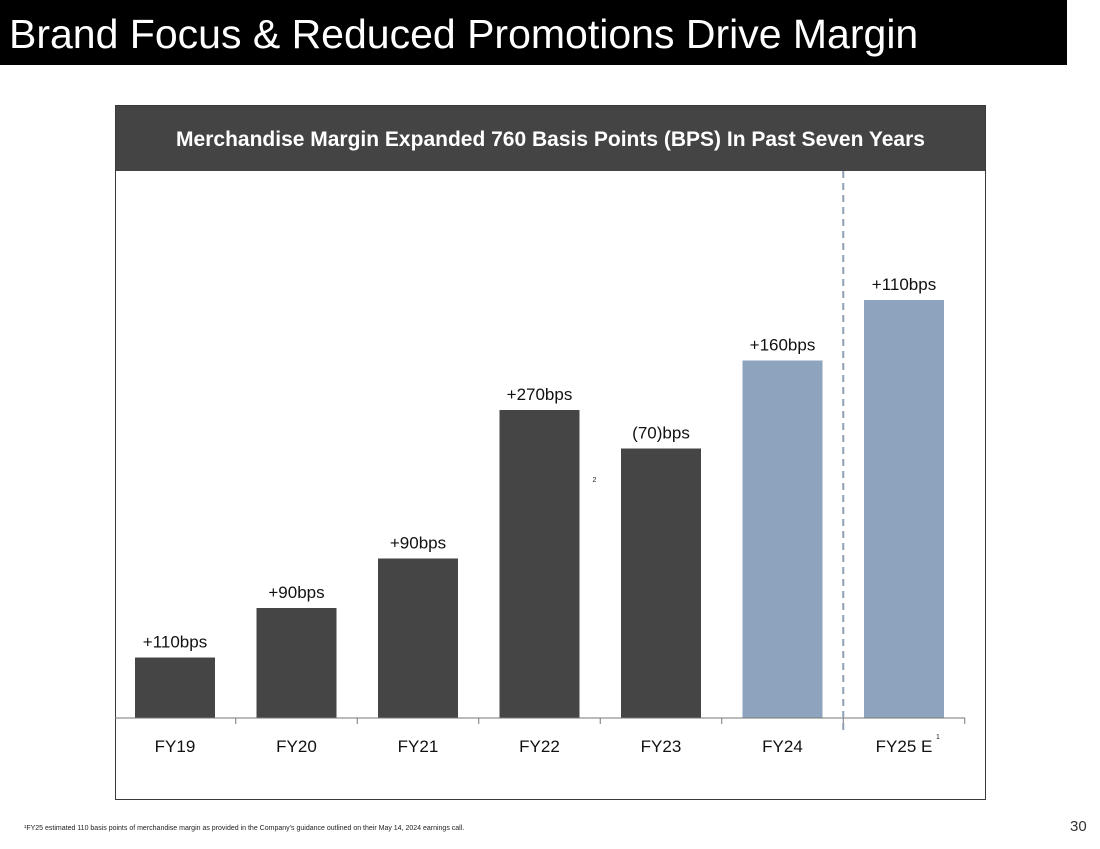  I want to click on data-label-fy24: +160bps, so click(783, 345).